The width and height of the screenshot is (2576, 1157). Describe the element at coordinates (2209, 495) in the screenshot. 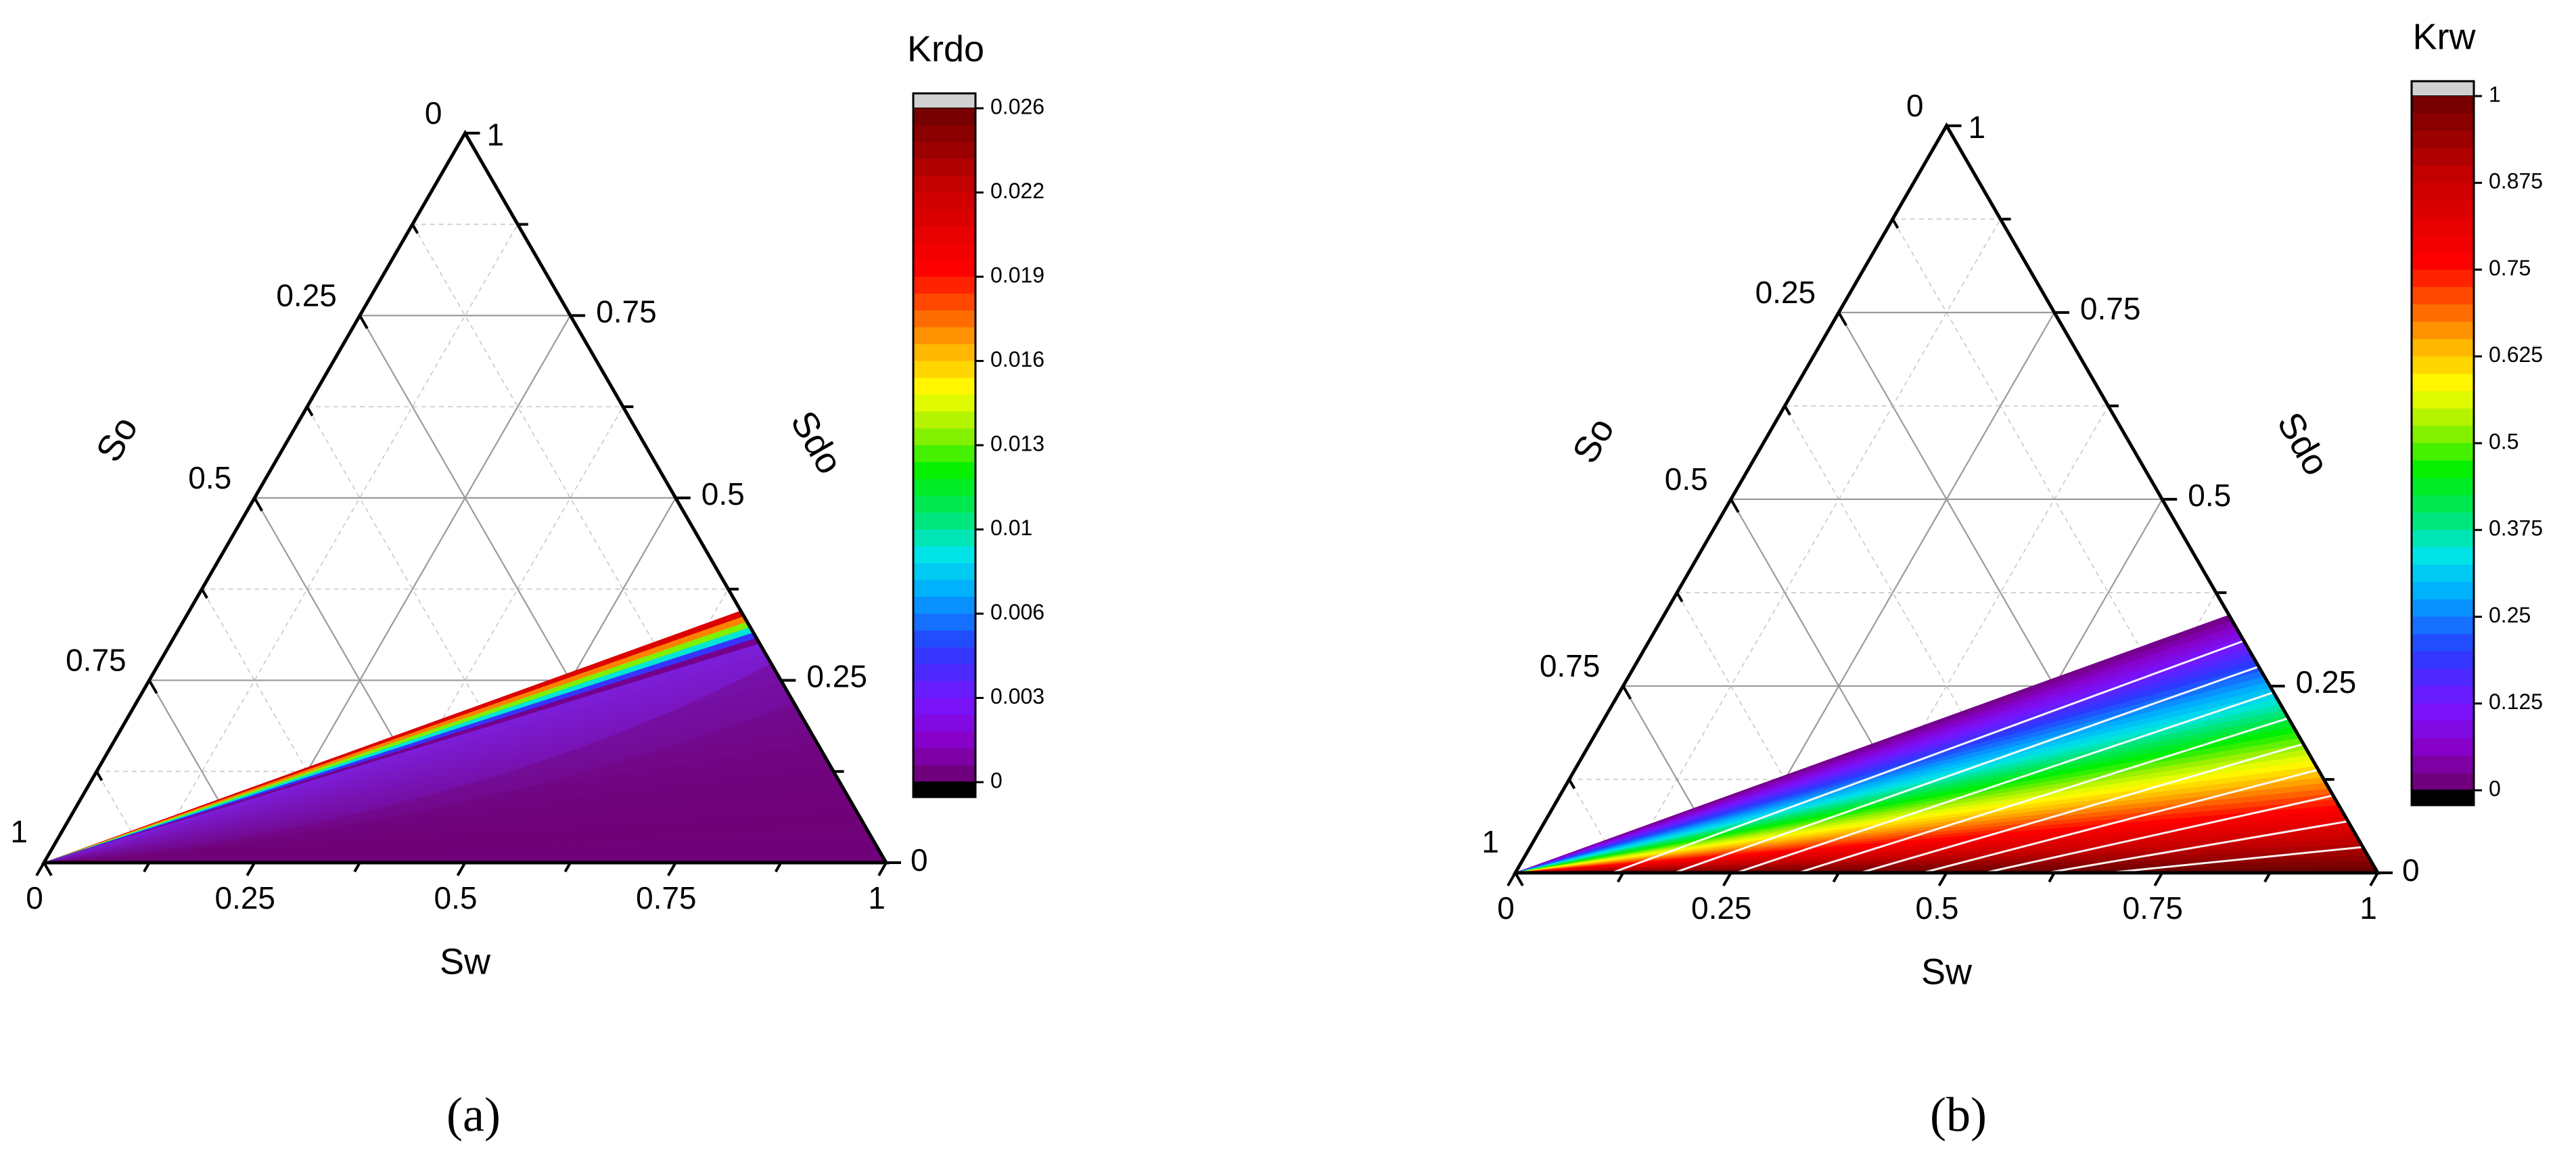

I see `tick-right-05: 0.5` at that location.